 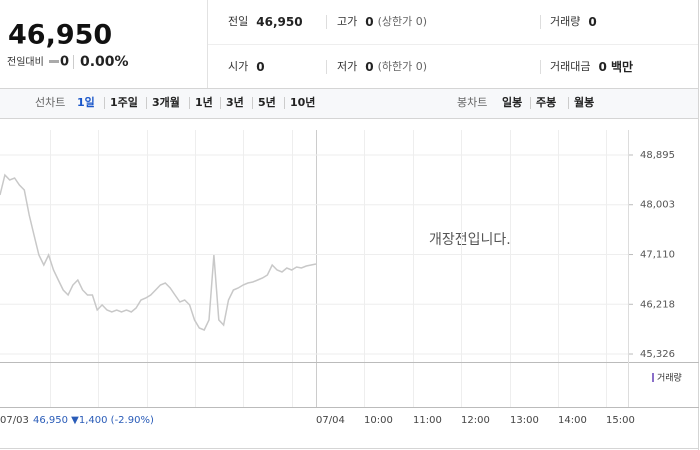 I want to click on stat-label: 고가, so click(x=347, y=21).